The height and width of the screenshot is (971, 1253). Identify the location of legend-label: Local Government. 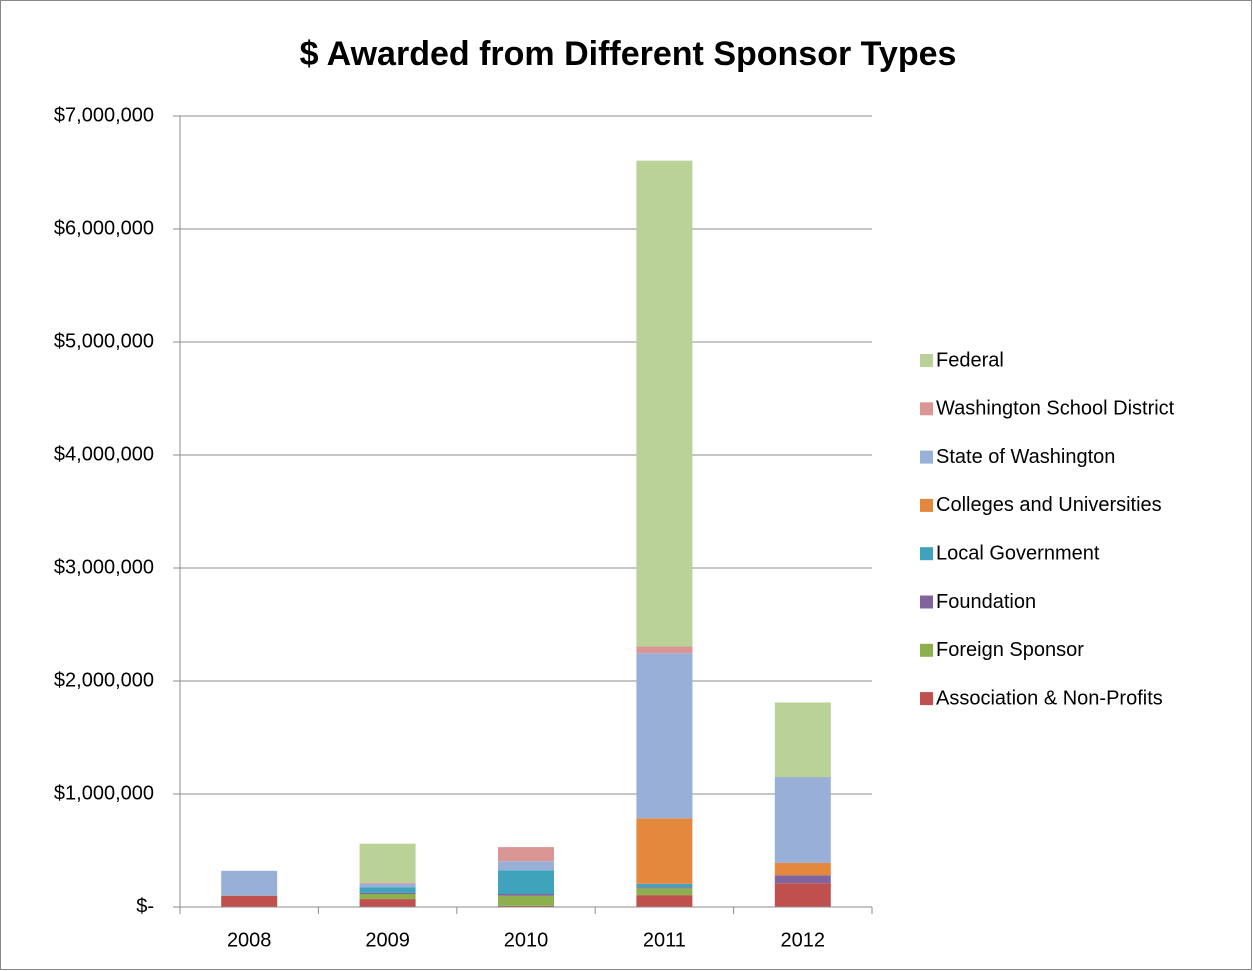
(1018, 553).